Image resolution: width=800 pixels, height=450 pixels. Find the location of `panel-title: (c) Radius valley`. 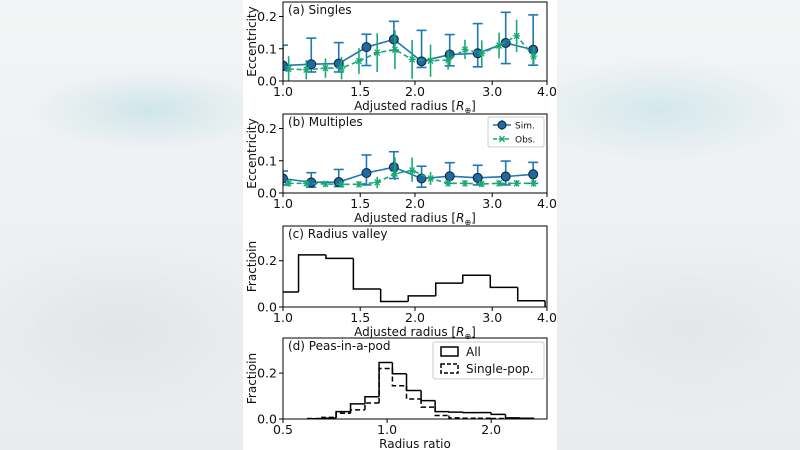

panel-title: (c) Radius valley is located at coordinates (337, 234).